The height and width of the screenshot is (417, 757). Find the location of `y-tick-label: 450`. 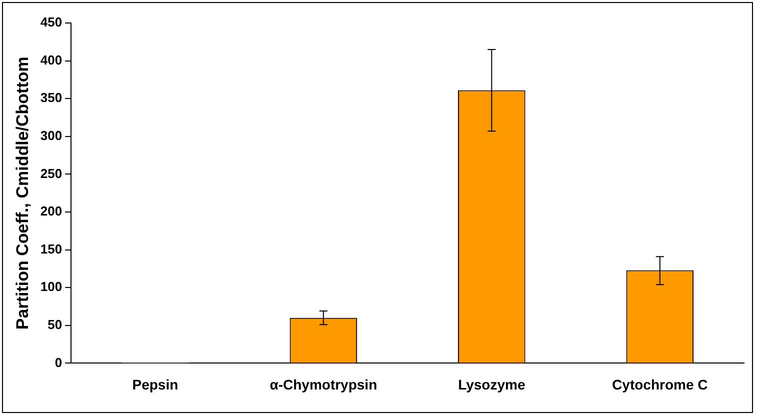

y-tick-label: 450 is located at coordinates (51, 22).